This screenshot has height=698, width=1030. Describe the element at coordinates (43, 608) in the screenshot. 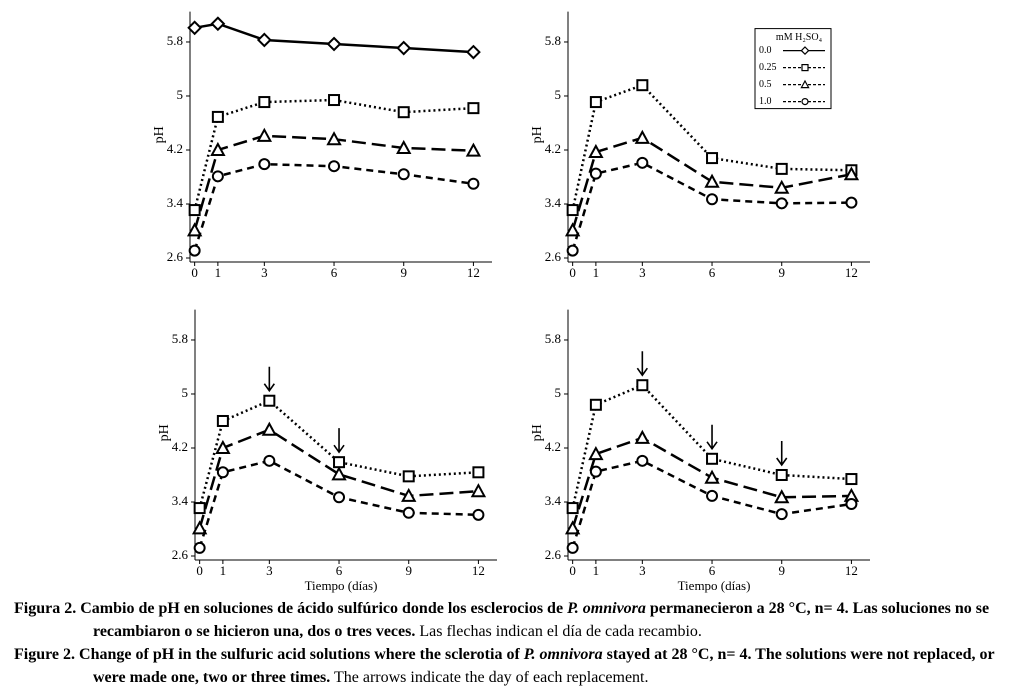

I see `fig-label: Figura 2` at that location.